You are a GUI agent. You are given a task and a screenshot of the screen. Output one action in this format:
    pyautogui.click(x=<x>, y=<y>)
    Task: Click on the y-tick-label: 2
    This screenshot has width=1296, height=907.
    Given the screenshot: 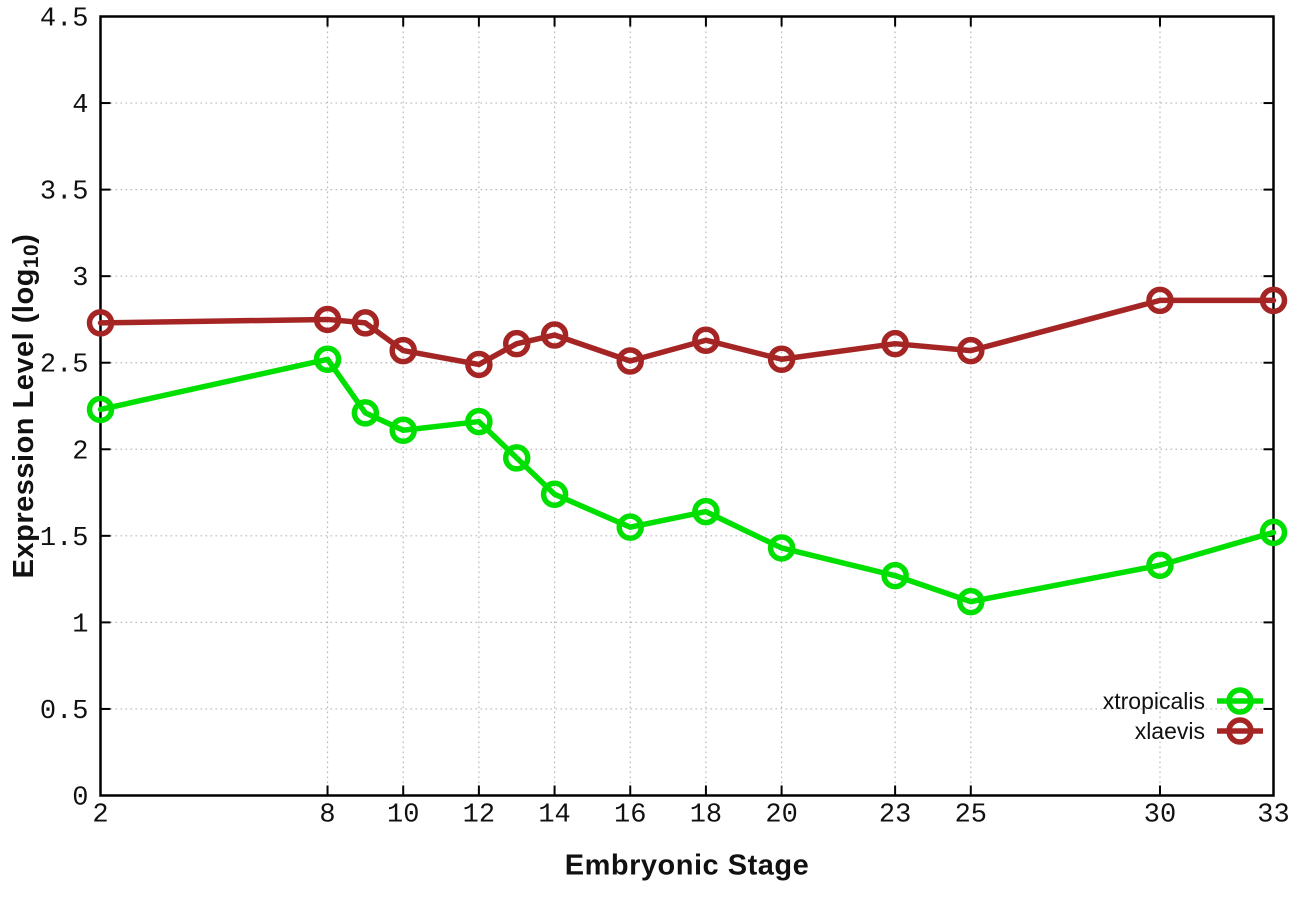 What is the action you would take?
    pyautogui.click(x=80, y=452)
    